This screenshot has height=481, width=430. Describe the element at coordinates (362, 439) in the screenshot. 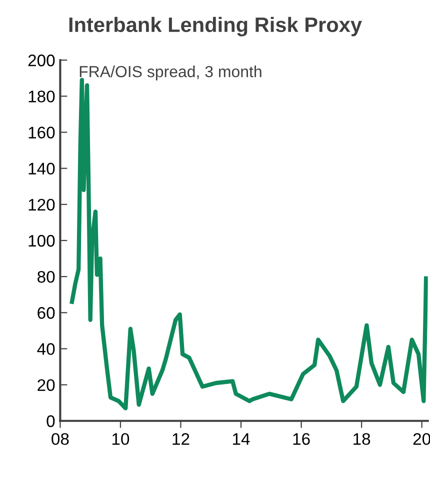

I see `x-tick-label: 18` at that location.